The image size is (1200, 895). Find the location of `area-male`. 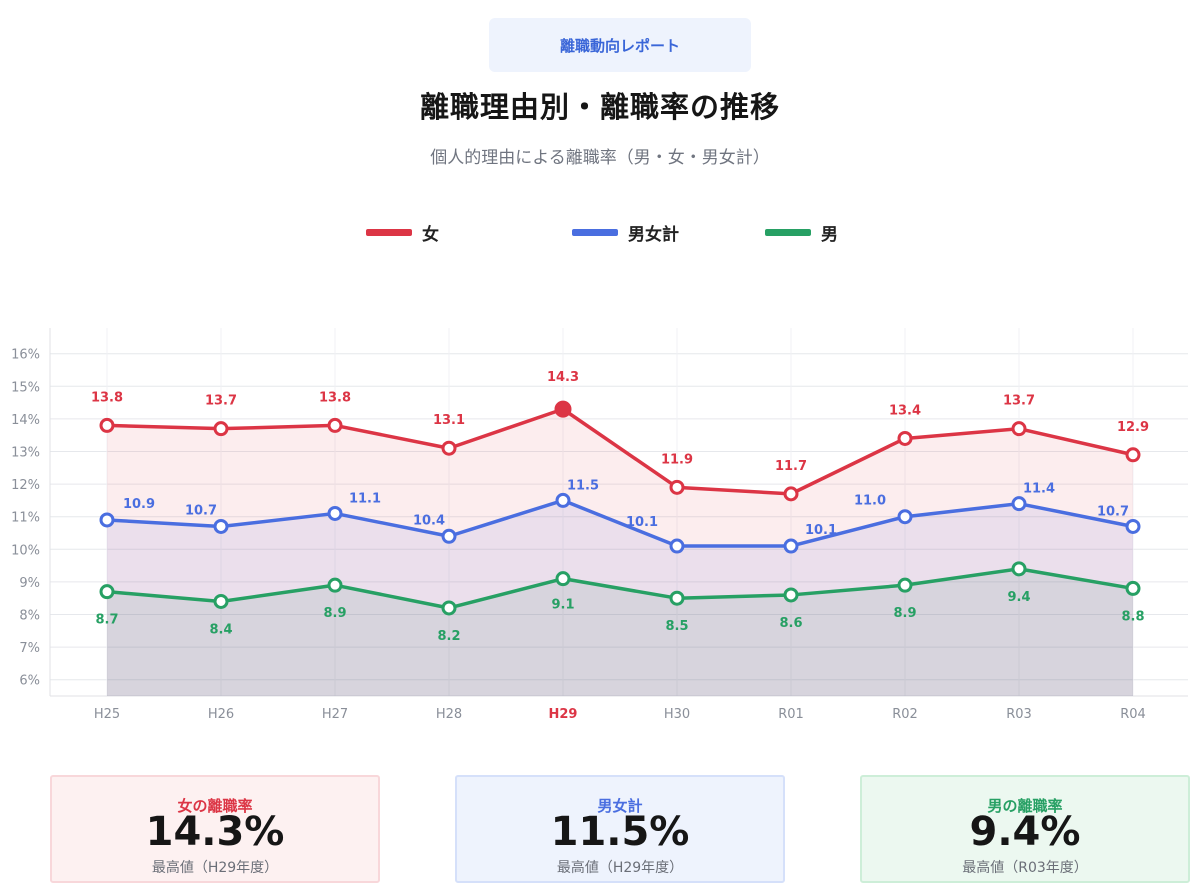

area-male is located at coordinates (620, 632).